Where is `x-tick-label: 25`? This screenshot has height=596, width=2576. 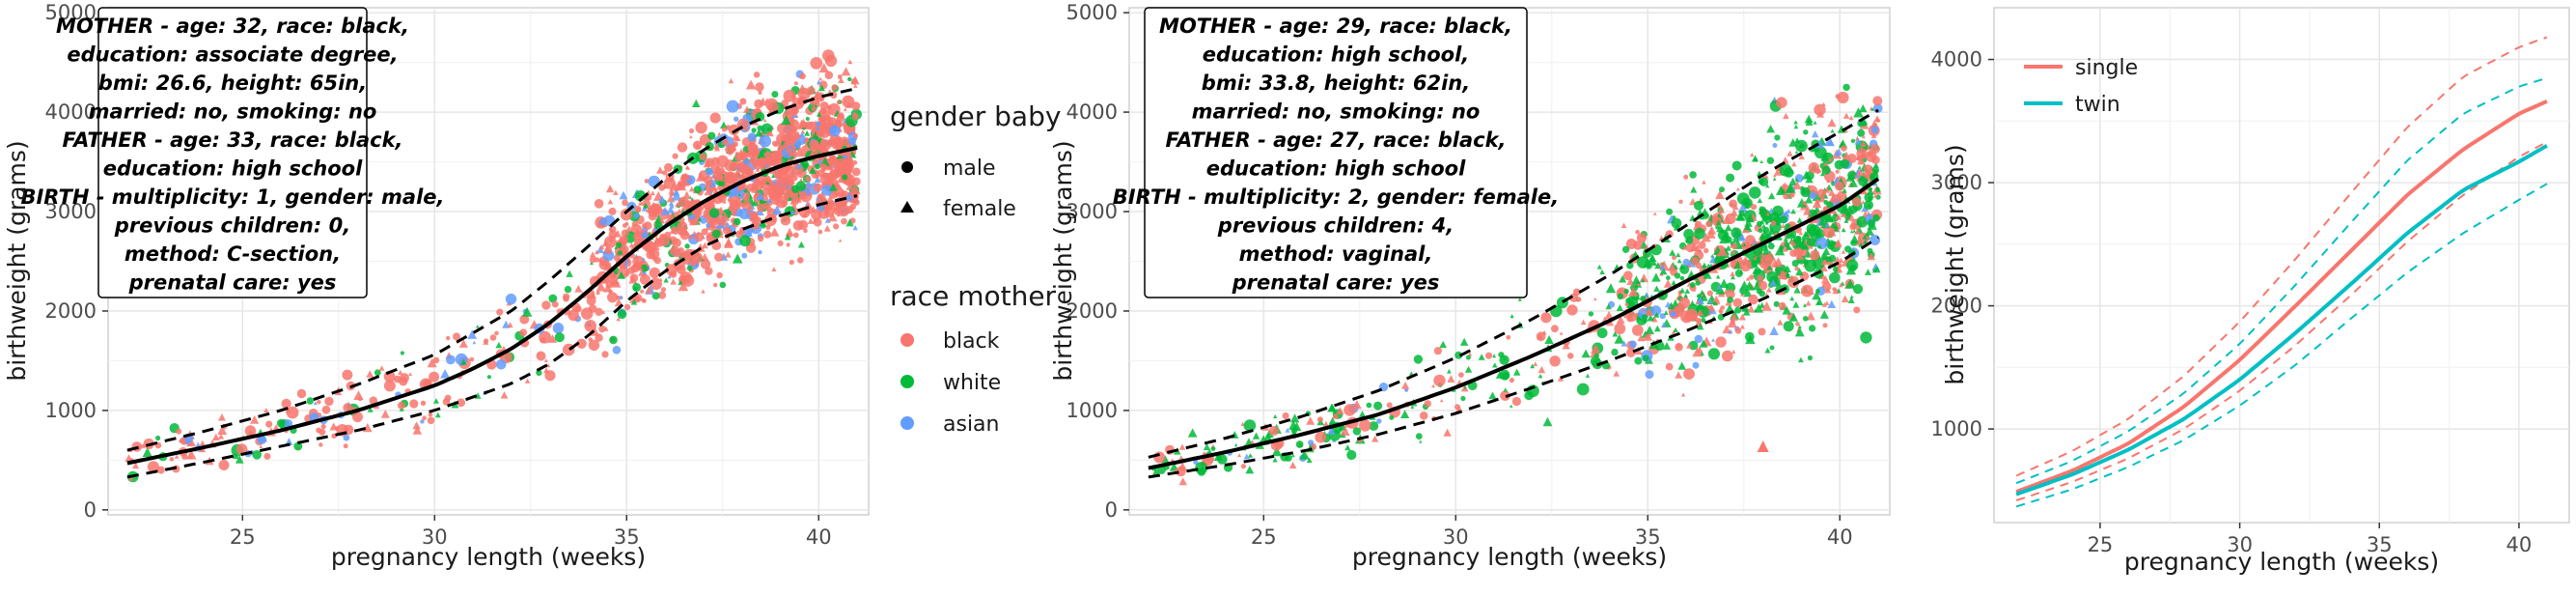 x-tick-label: 25 is located at coordinates (1264, 537).